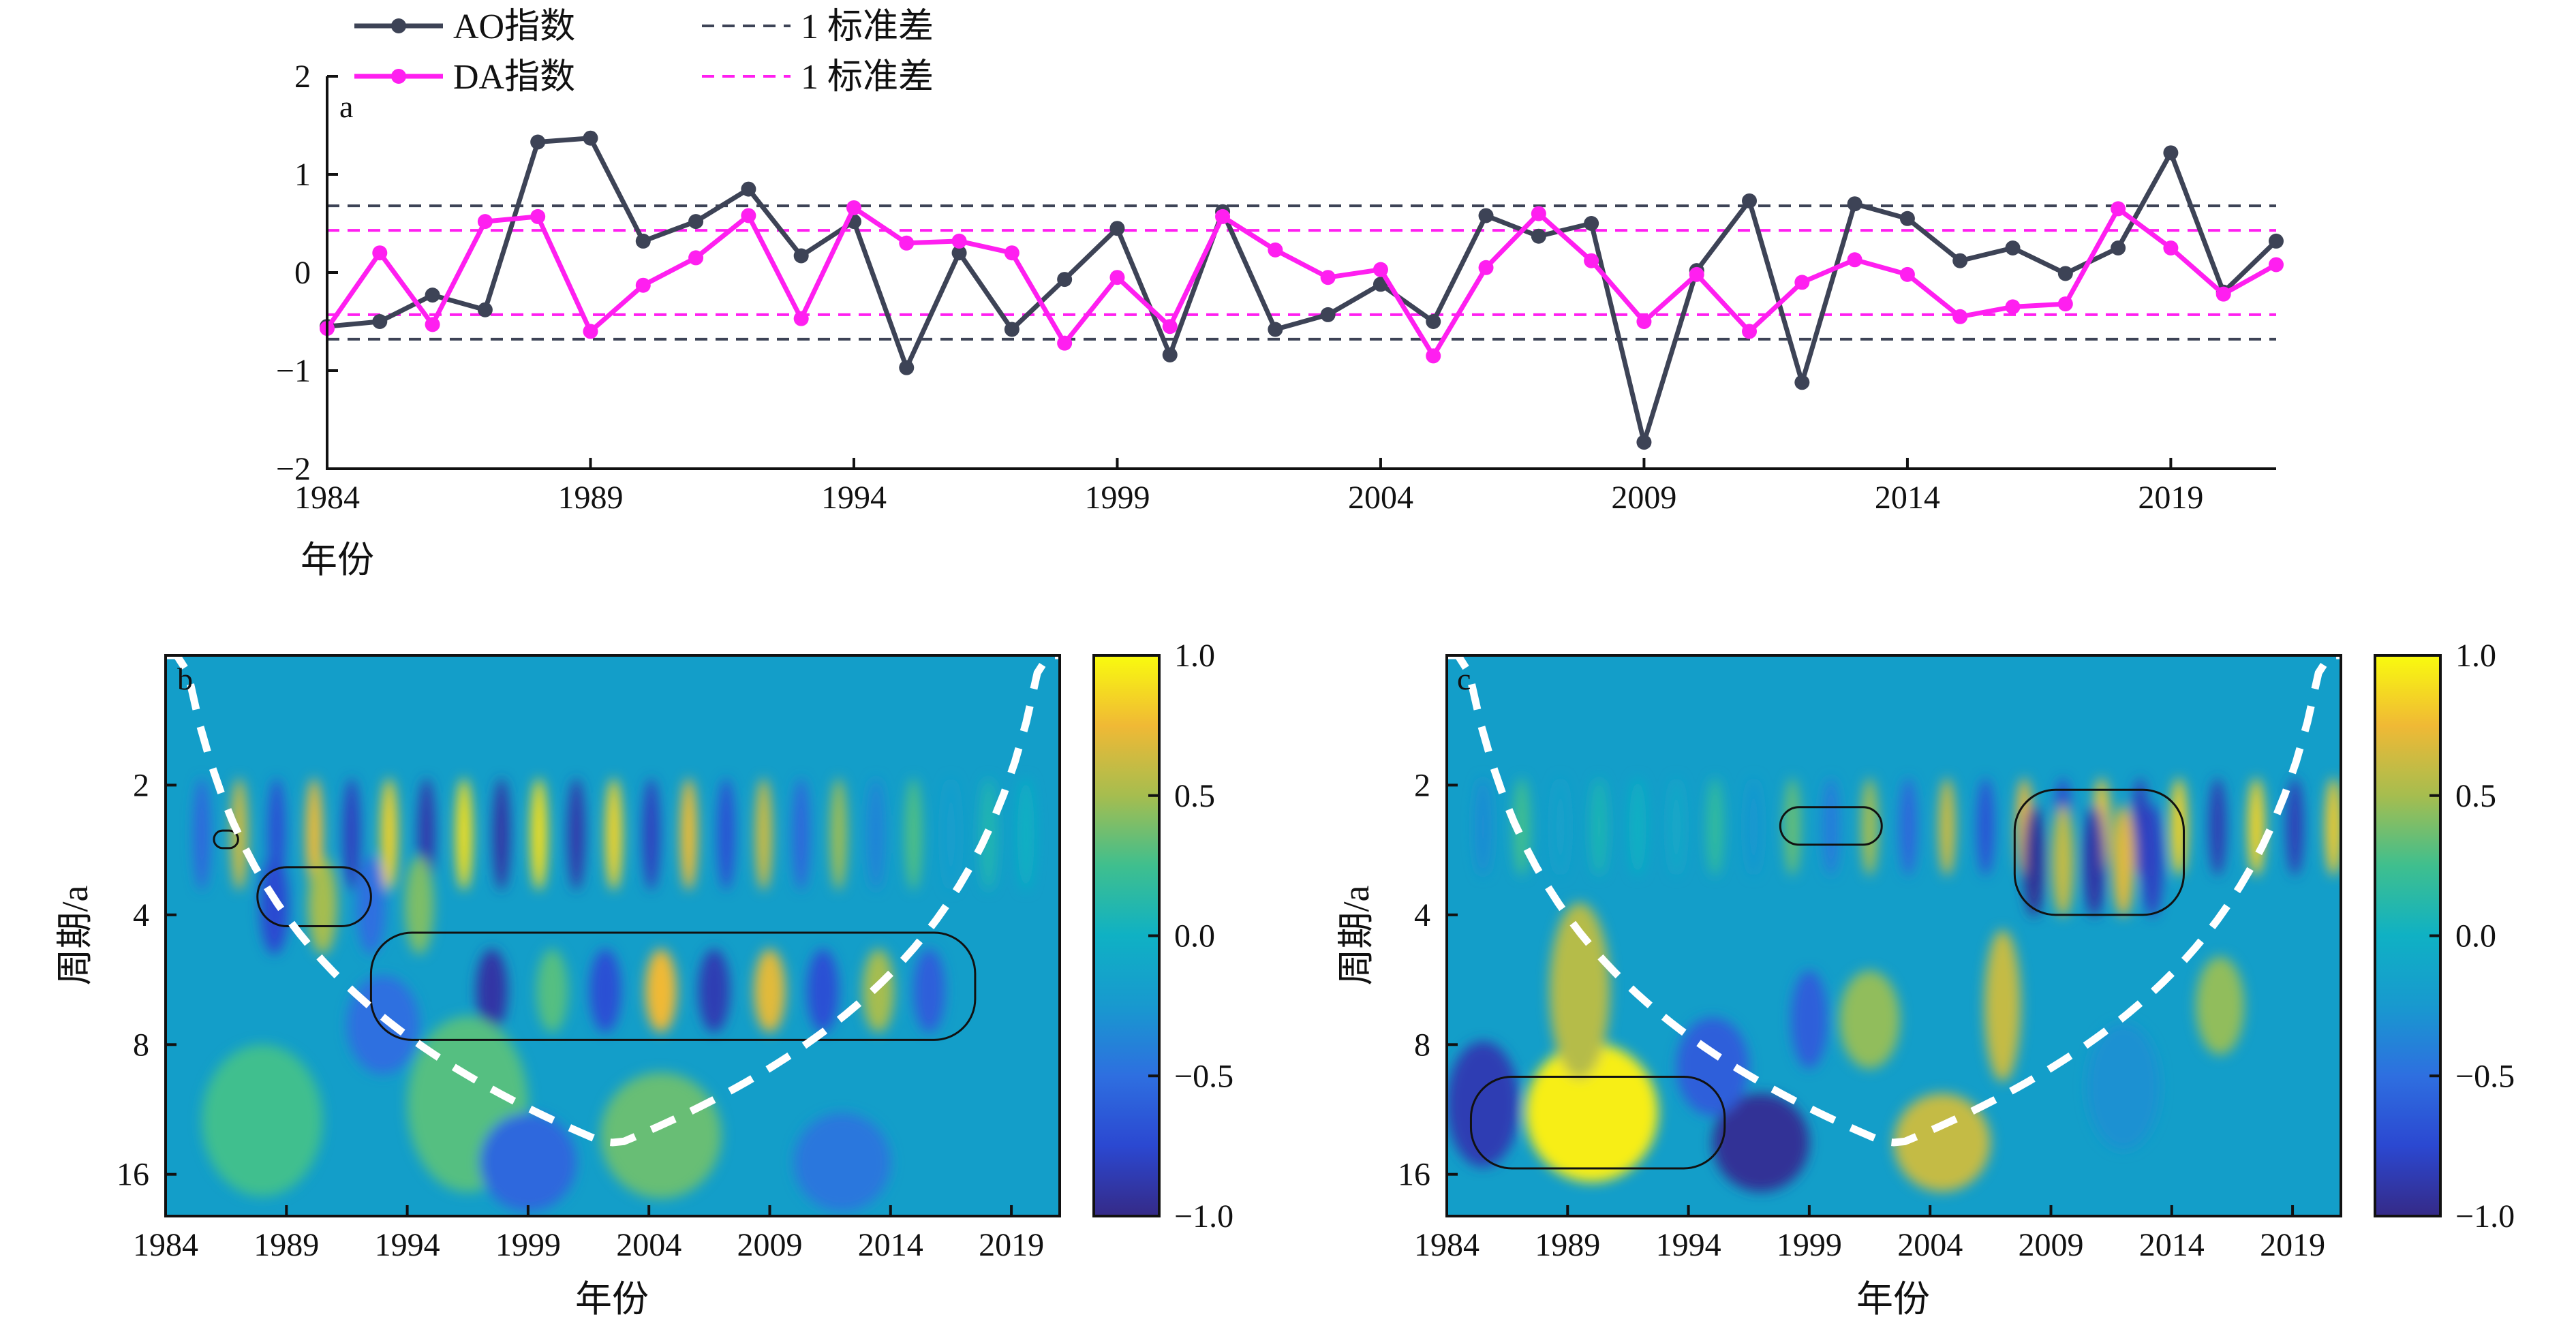 The width and height of the screenshot is (2576, 1321). I want to click on x-tick-label: 1994, so click(407, 1245).